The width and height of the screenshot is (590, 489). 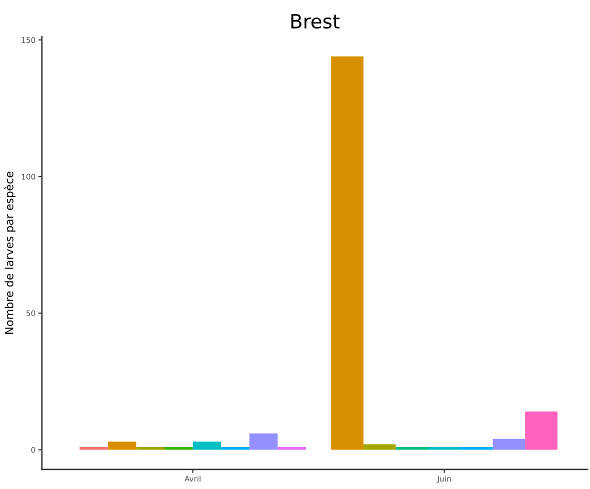 What do you see at coordinates (315, 21) in the screenshot?
I see `chart-title: Brest` at bounding box center [315, 21].